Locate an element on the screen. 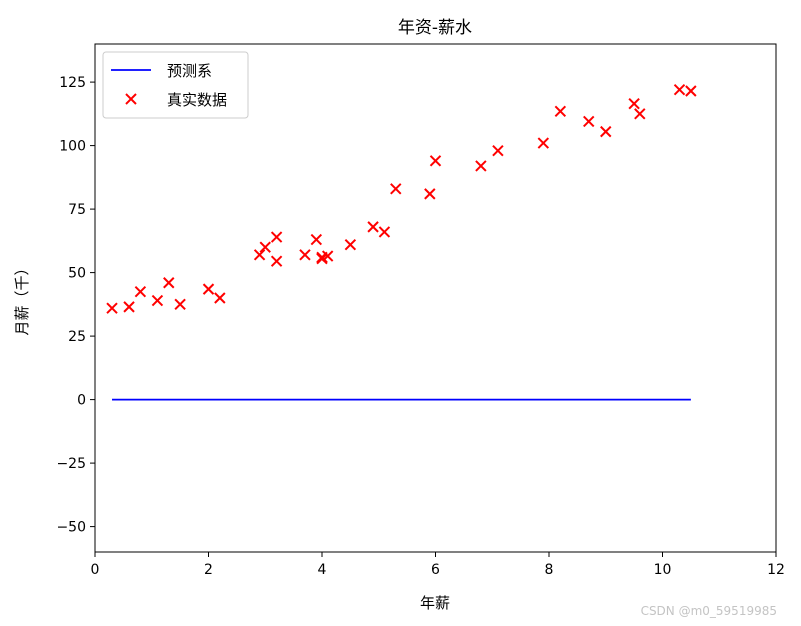 This screenshot has height=626, width=801. y-tick-label: 50 is located at coordinates (77, 274).